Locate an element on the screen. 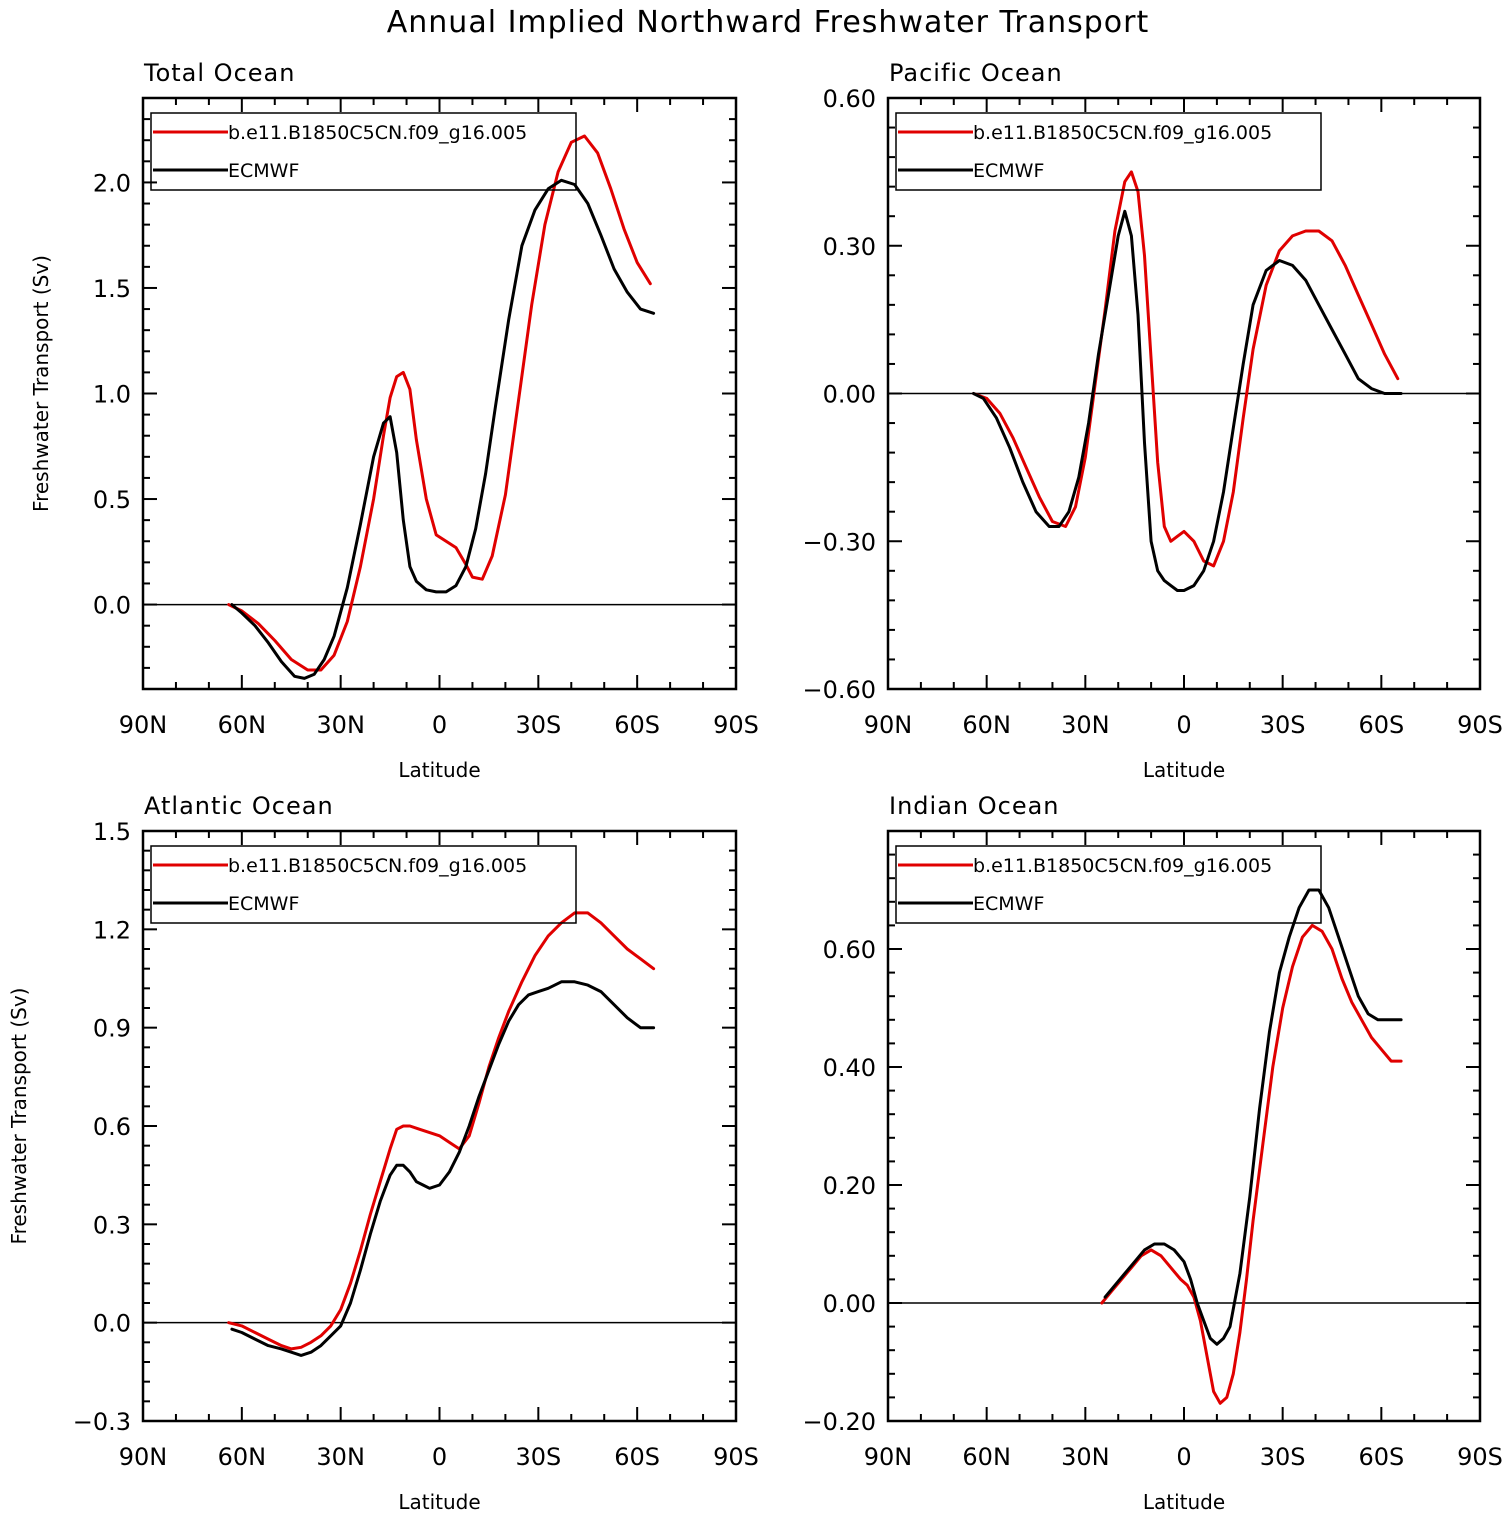 Image resolution: width=1512 pixels, height=1516 pixels. y-tick-label: 0.5 is located at coordinates (112, 500).